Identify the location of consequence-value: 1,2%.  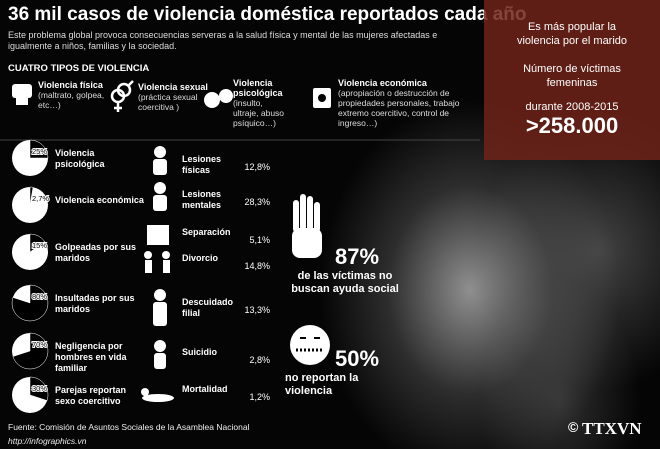
(259, 397).